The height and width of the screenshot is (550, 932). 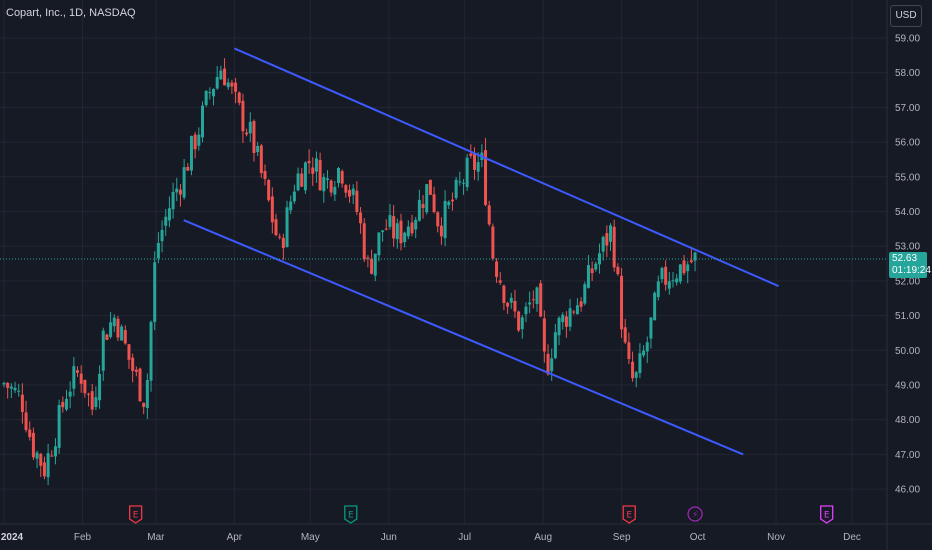 I want to click on time-tick-label: Jul, so click(x=464, y=537).